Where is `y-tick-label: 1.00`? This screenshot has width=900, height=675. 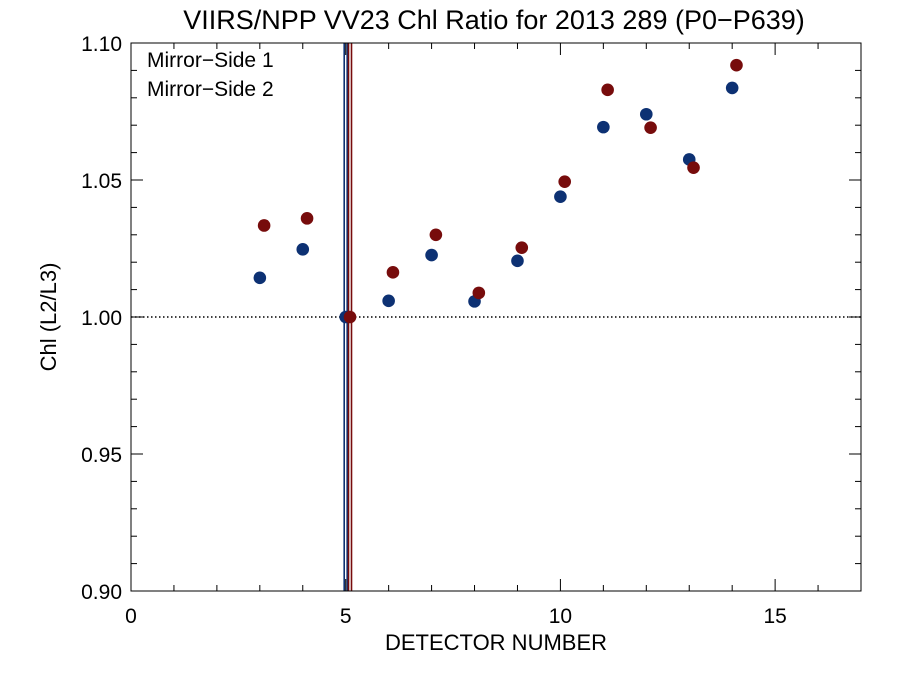
y-tick-label: 1.00 is located at coordinates (101, 318).